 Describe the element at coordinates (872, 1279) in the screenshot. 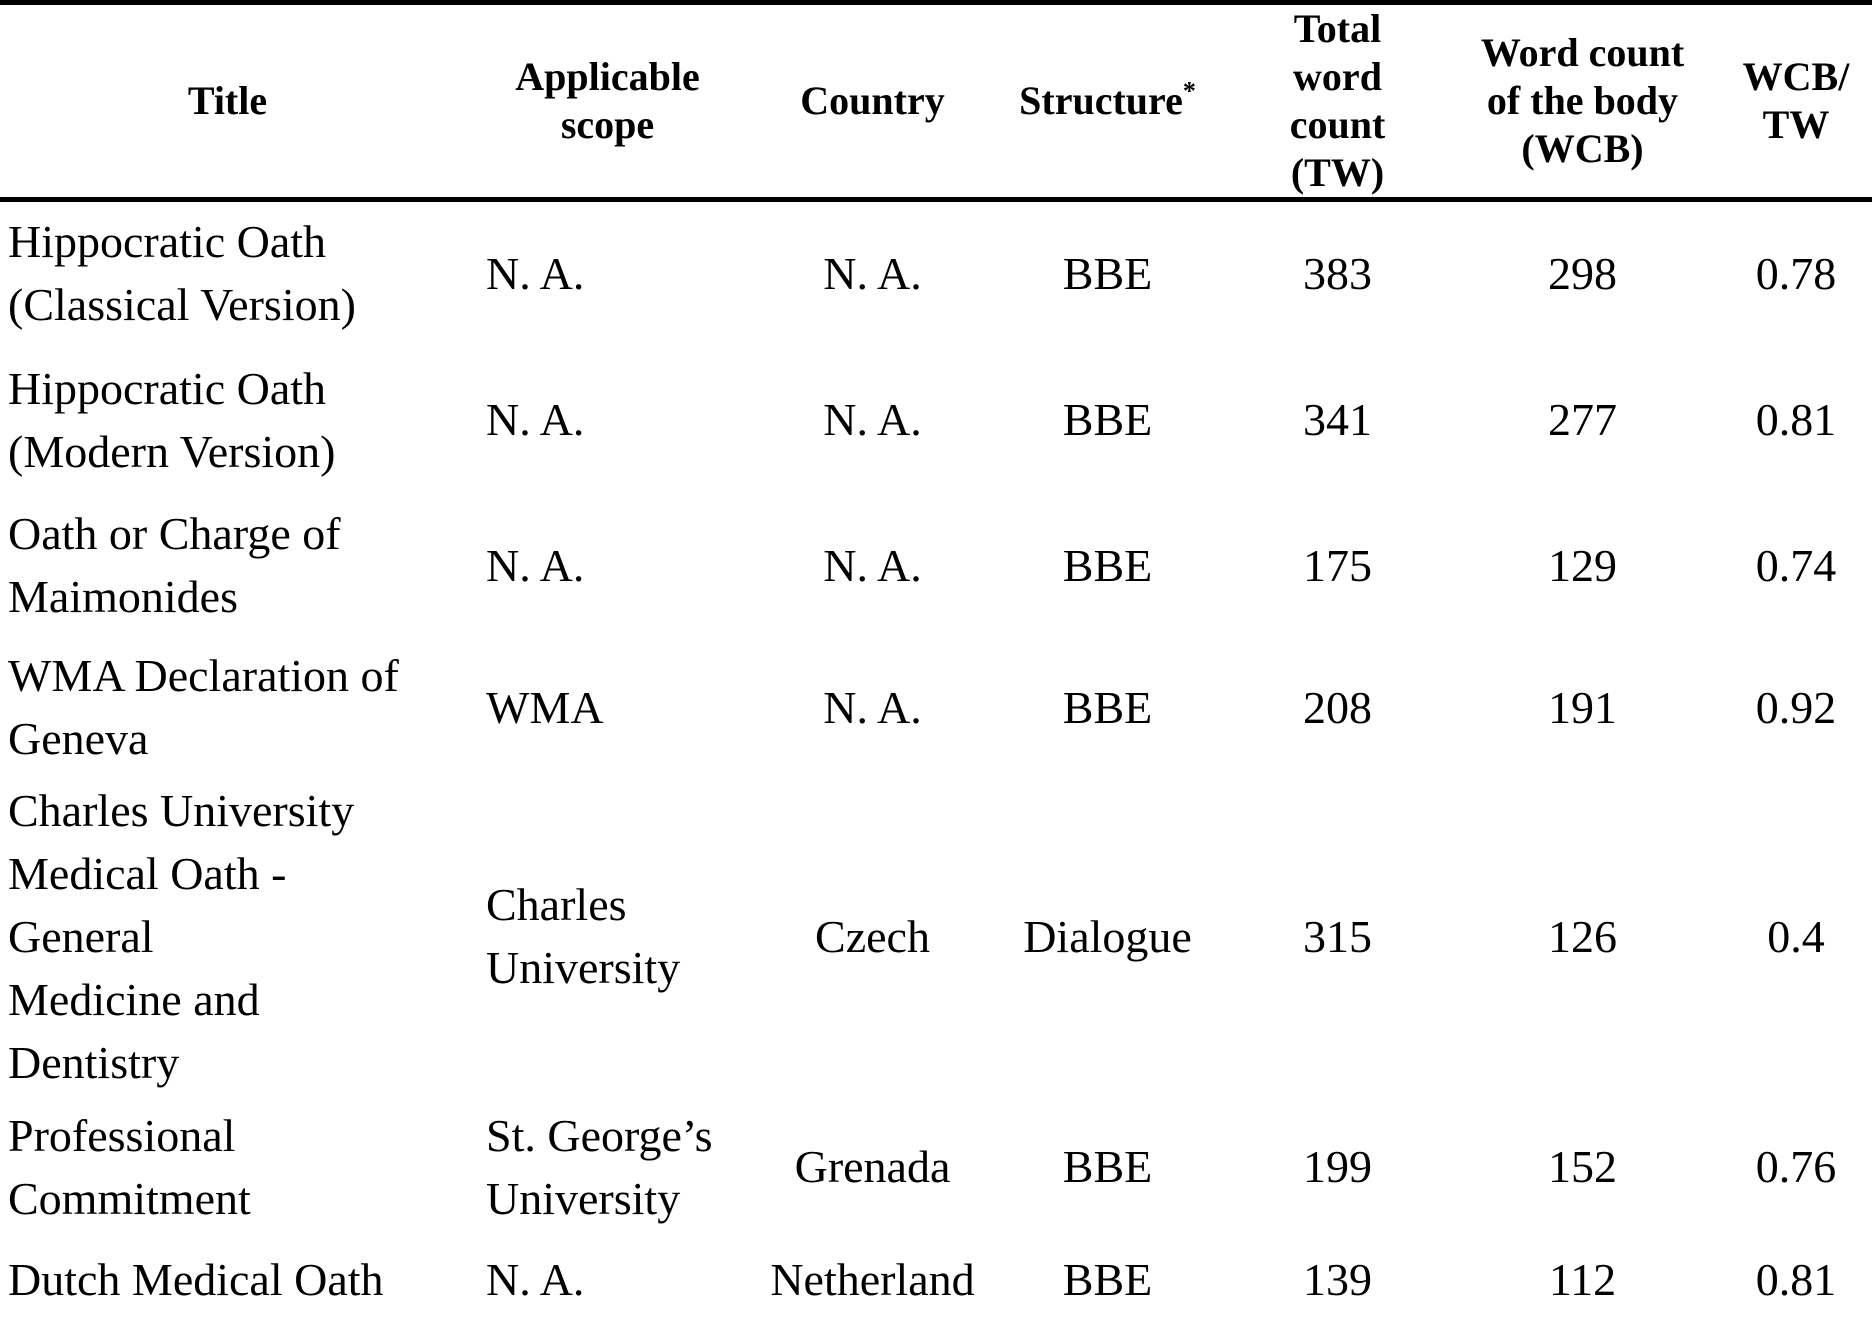

I see `cell-country: Netherland` at that location.